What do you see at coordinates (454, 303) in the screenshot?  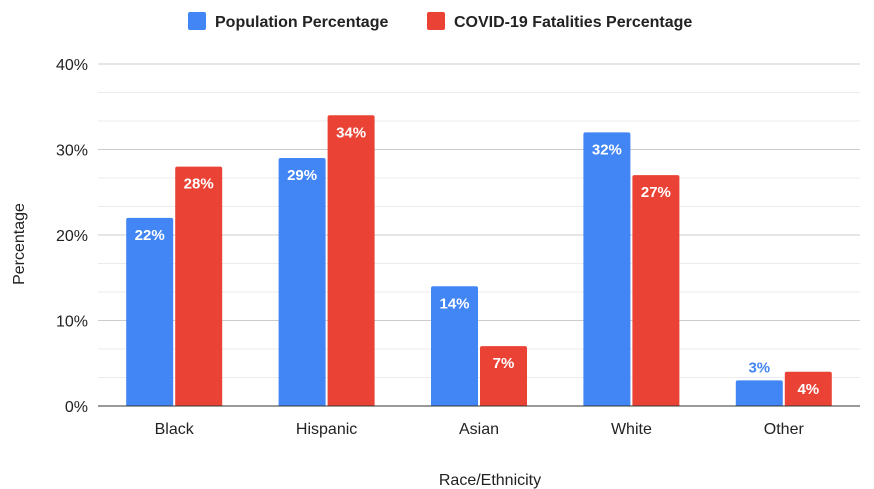 I see `data-label-population-asian: 14%` at bounding box center [454, 303].